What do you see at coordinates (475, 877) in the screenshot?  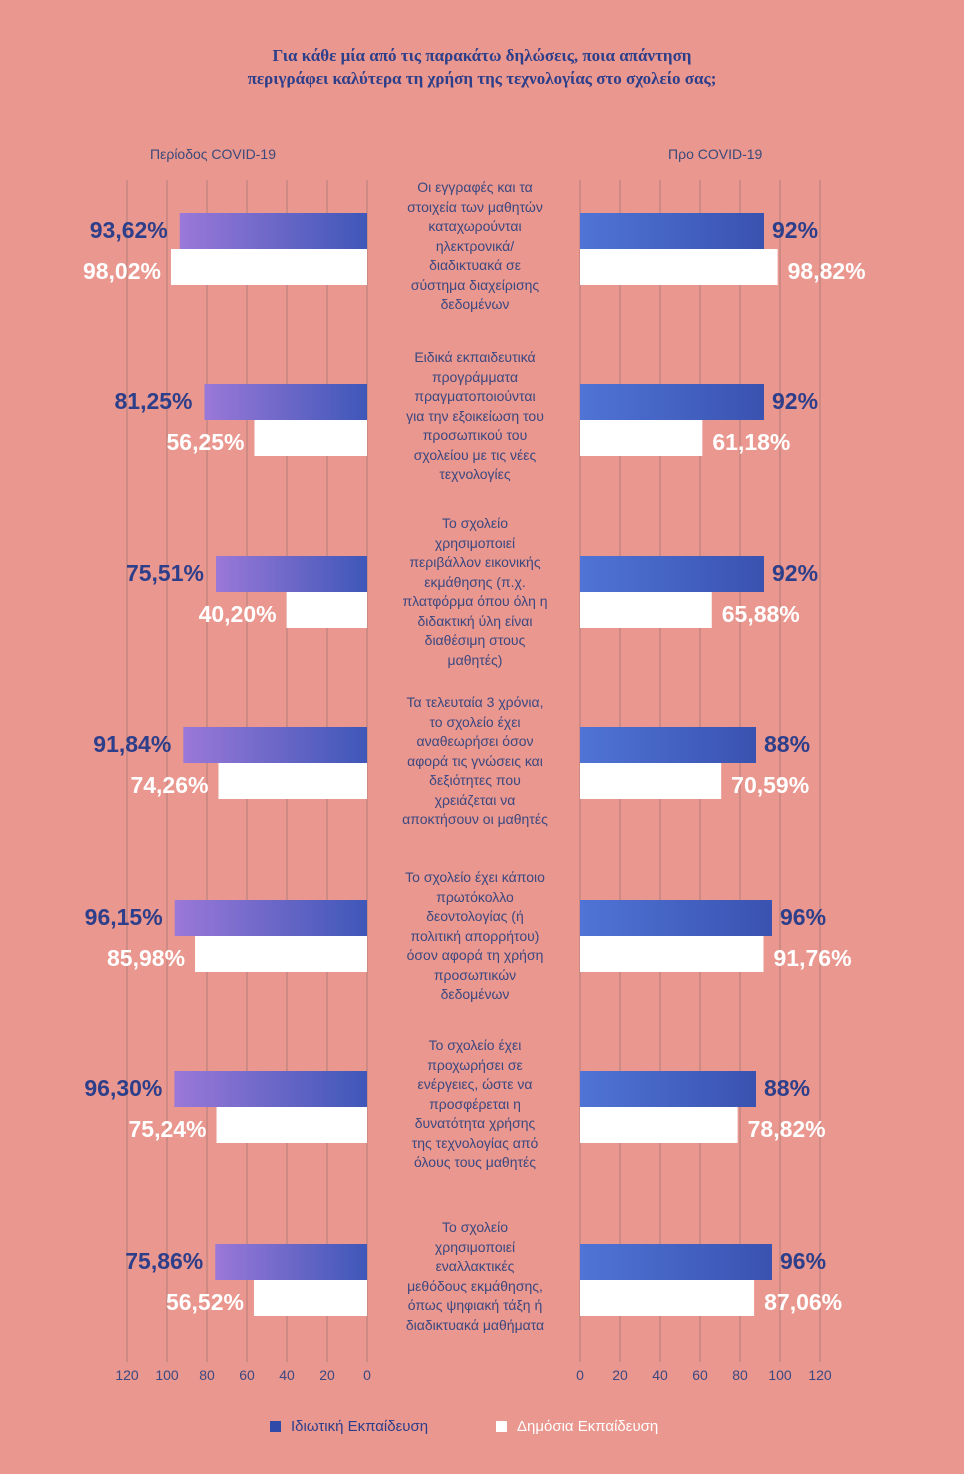 I see `statement-line: Το σχολείο έχει κάποιο` at bounding box center [475, 877].